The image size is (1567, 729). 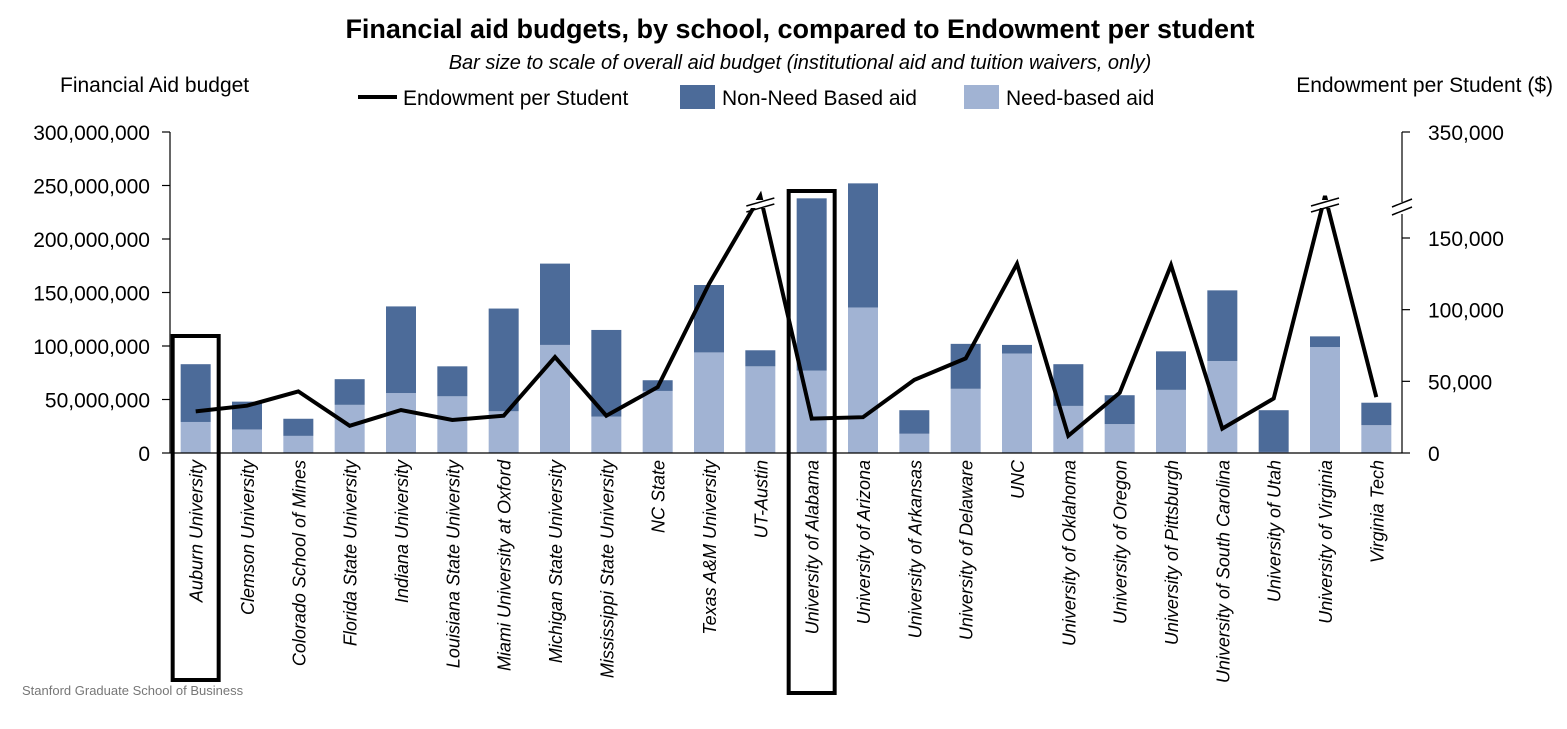 I want to click on category-label: University of Alabama, so click(x=813, y=547).